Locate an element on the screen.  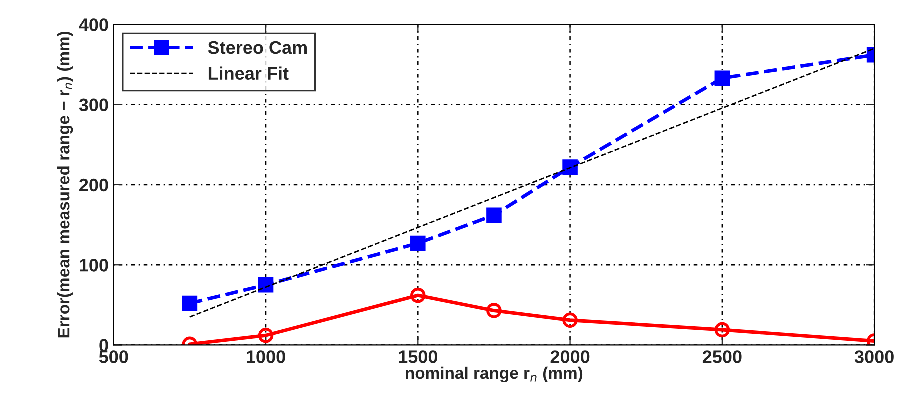
x-tick-label: 2000 is located at coordinates (570, 357).